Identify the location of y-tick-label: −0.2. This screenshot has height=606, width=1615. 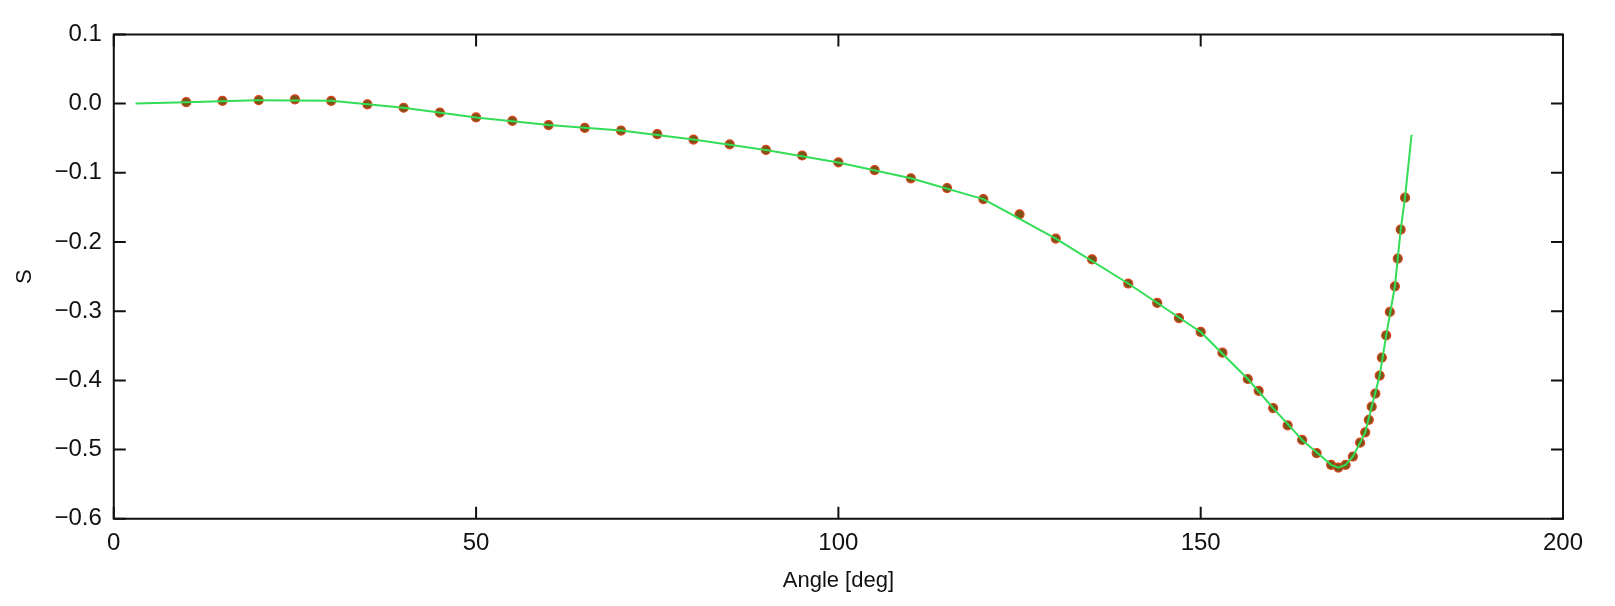
(78, 240).